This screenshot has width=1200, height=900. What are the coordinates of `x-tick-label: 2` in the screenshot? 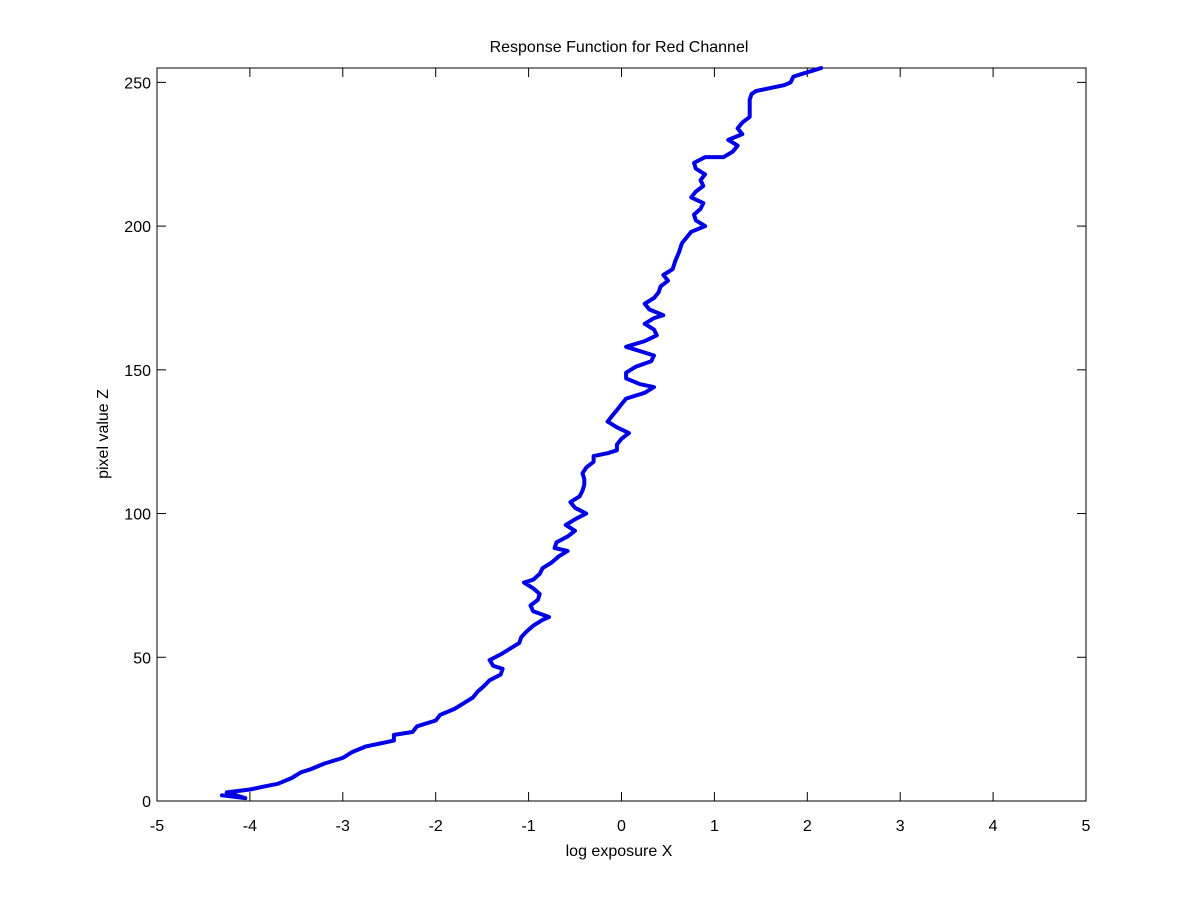 It's located at (807, 826).